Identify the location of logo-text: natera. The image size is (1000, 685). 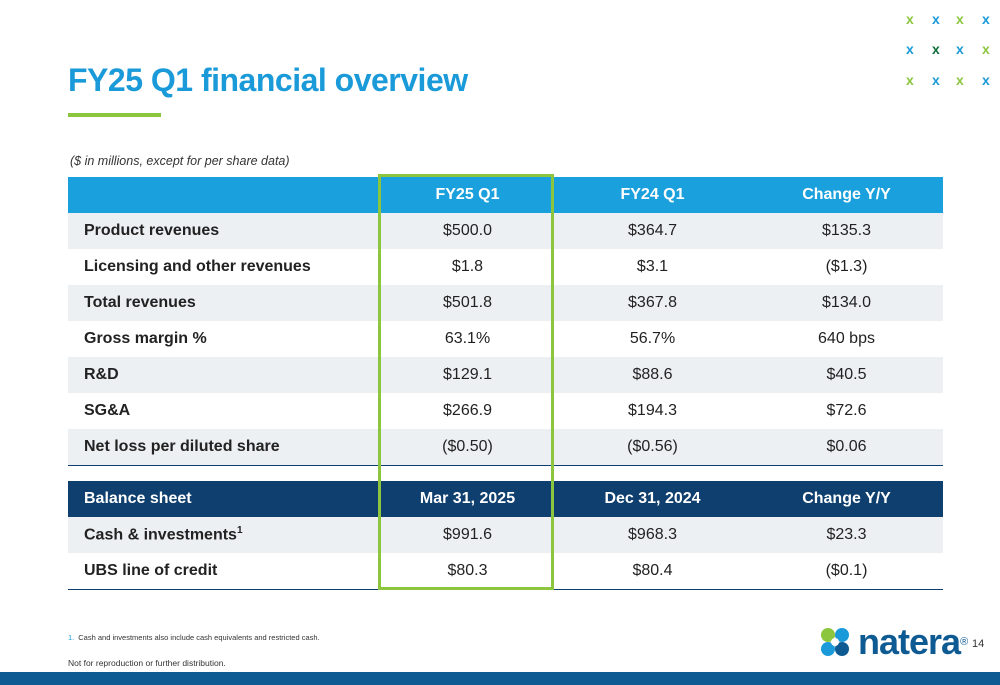
(909, 641).